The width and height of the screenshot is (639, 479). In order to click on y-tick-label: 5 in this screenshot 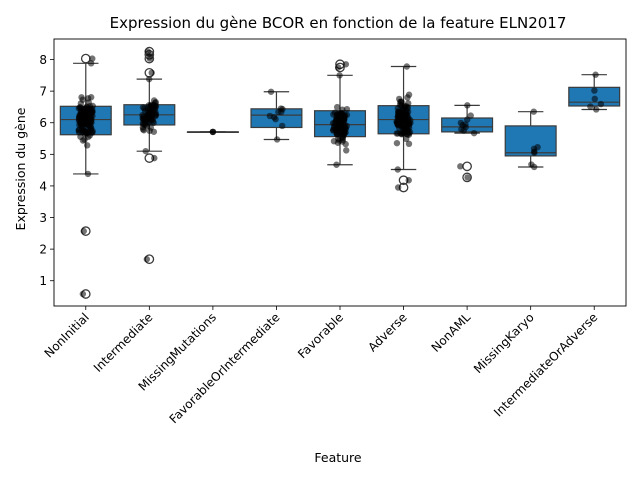, I will do `click(43, 155)`.